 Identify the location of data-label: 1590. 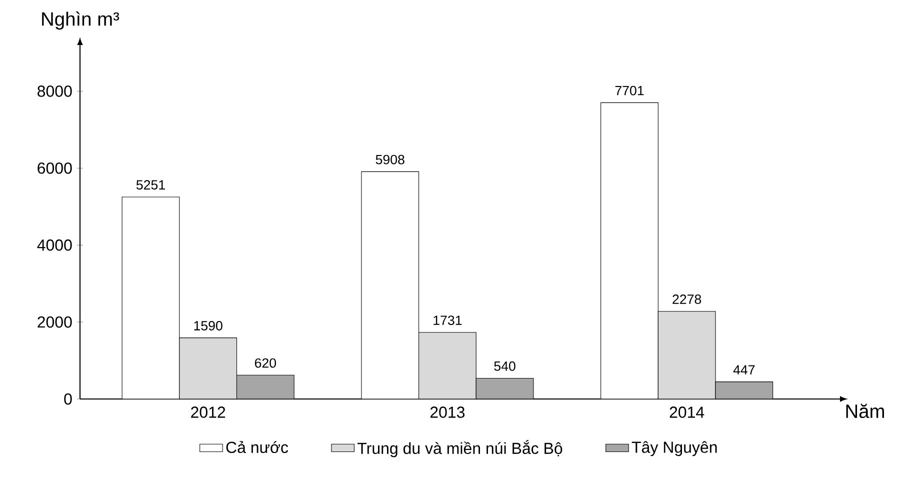
(208, 325).